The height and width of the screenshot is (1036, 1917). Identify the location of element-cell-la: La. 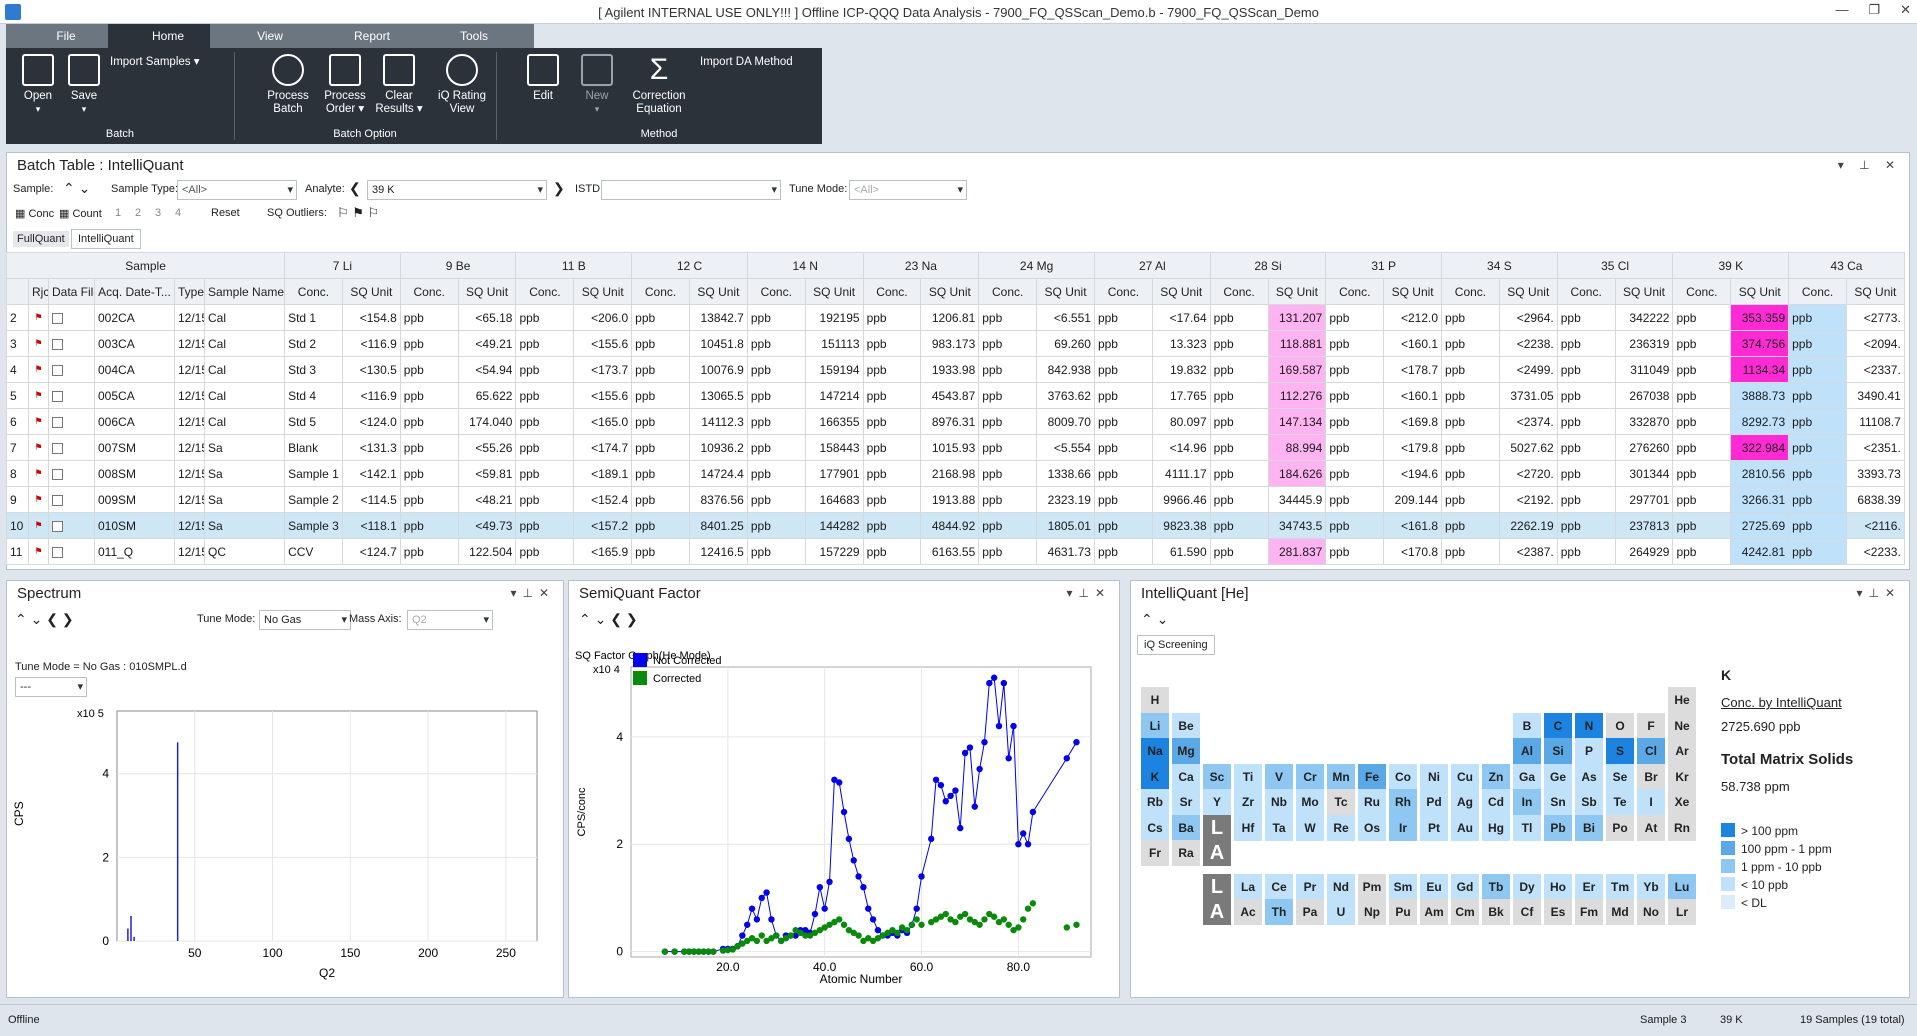
(1248, 886).